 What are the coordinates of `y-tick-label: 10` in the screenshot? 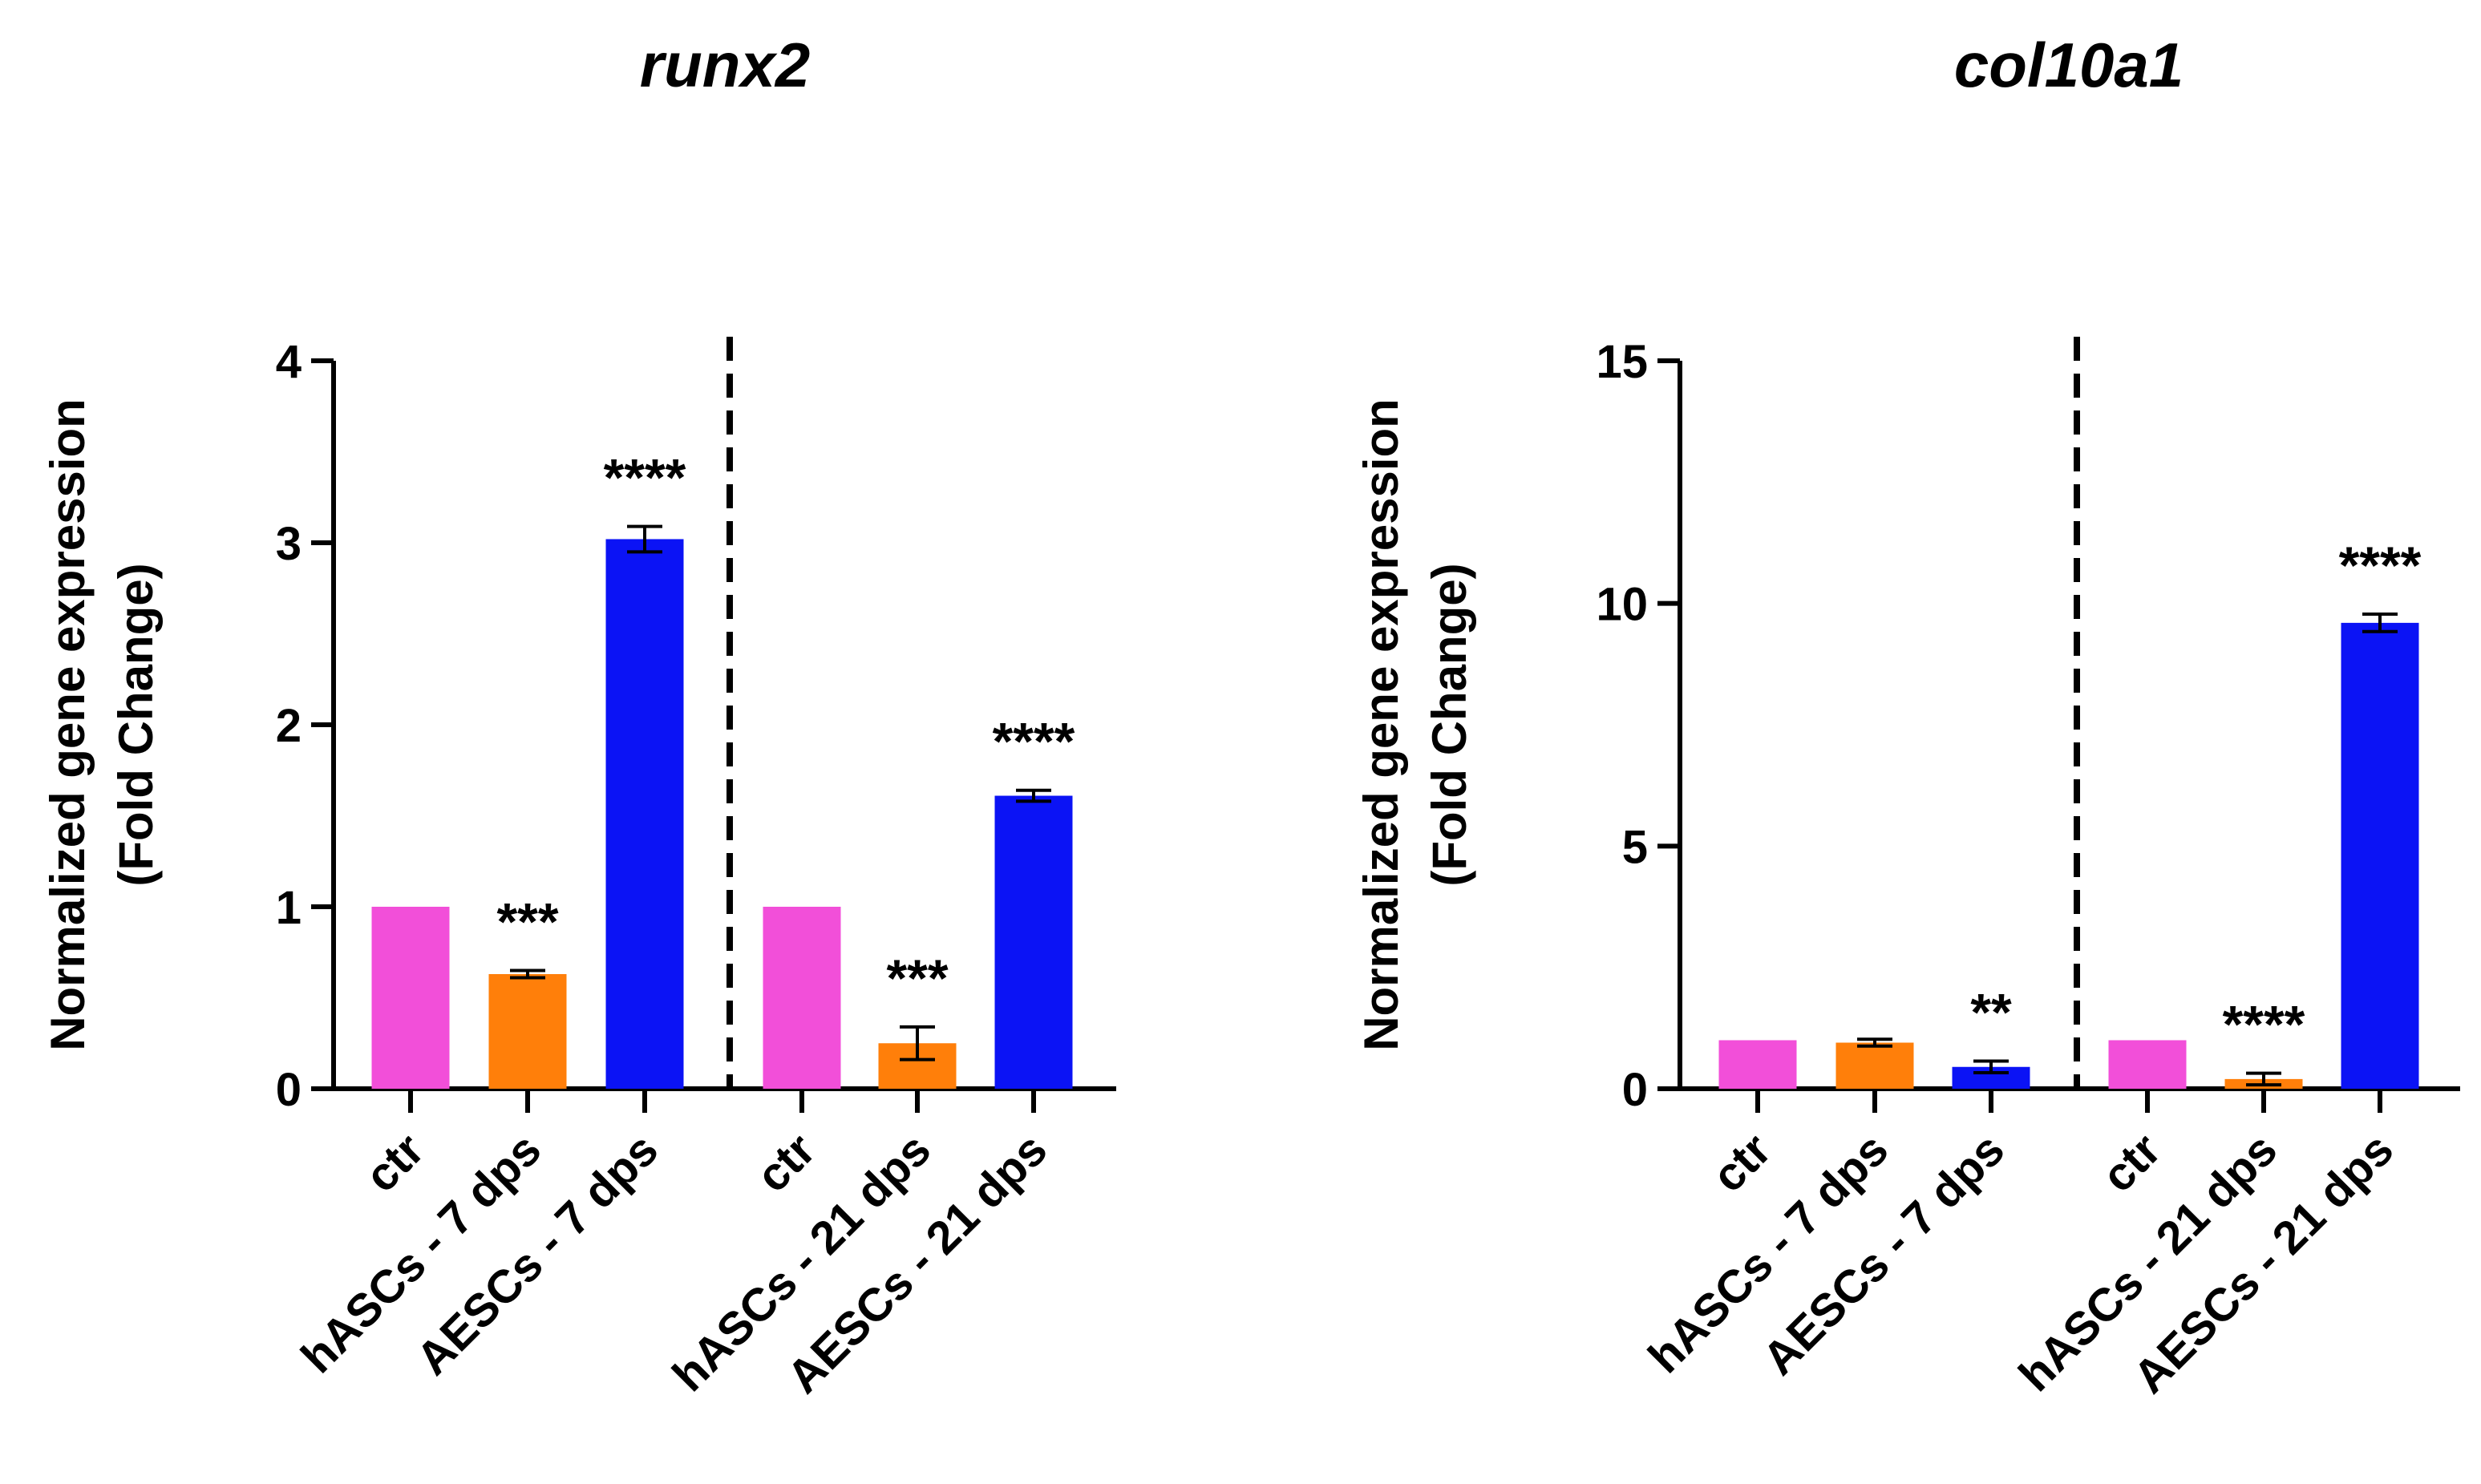 It's located at (1622, 605).